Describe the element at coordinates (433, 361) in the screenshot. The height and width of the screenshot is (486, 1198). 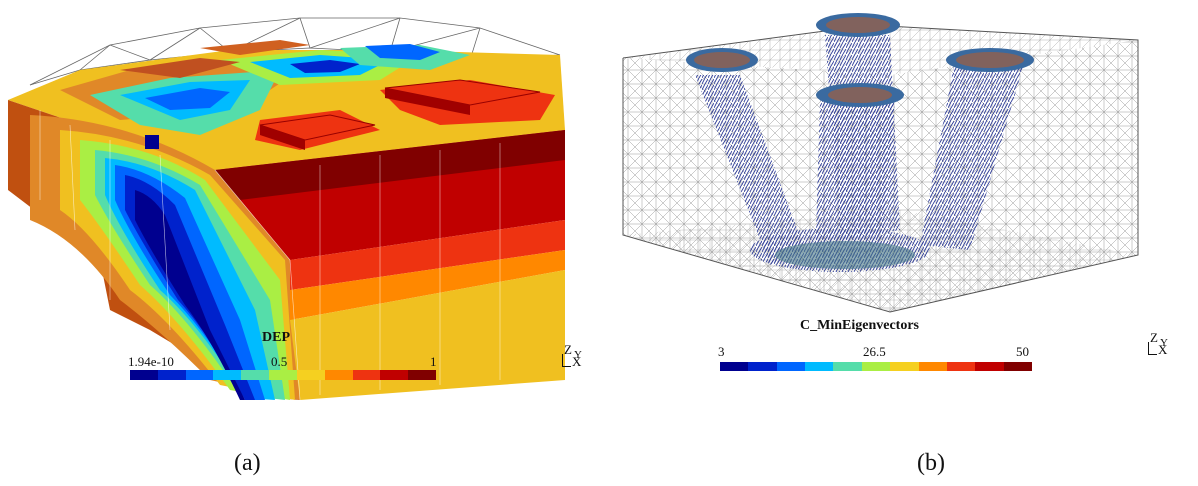
I see `colorbar-max-label: 1` at that location.